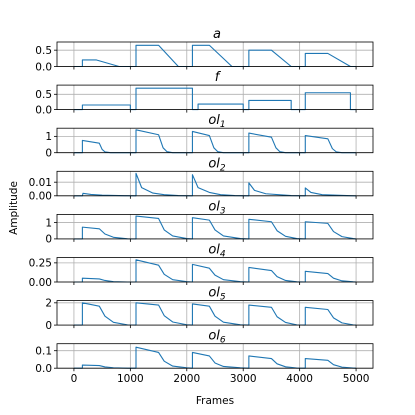  Describe the element at coordinates (215, 401) in the screenshot. I see `x-axis-label: Frames` at that location.